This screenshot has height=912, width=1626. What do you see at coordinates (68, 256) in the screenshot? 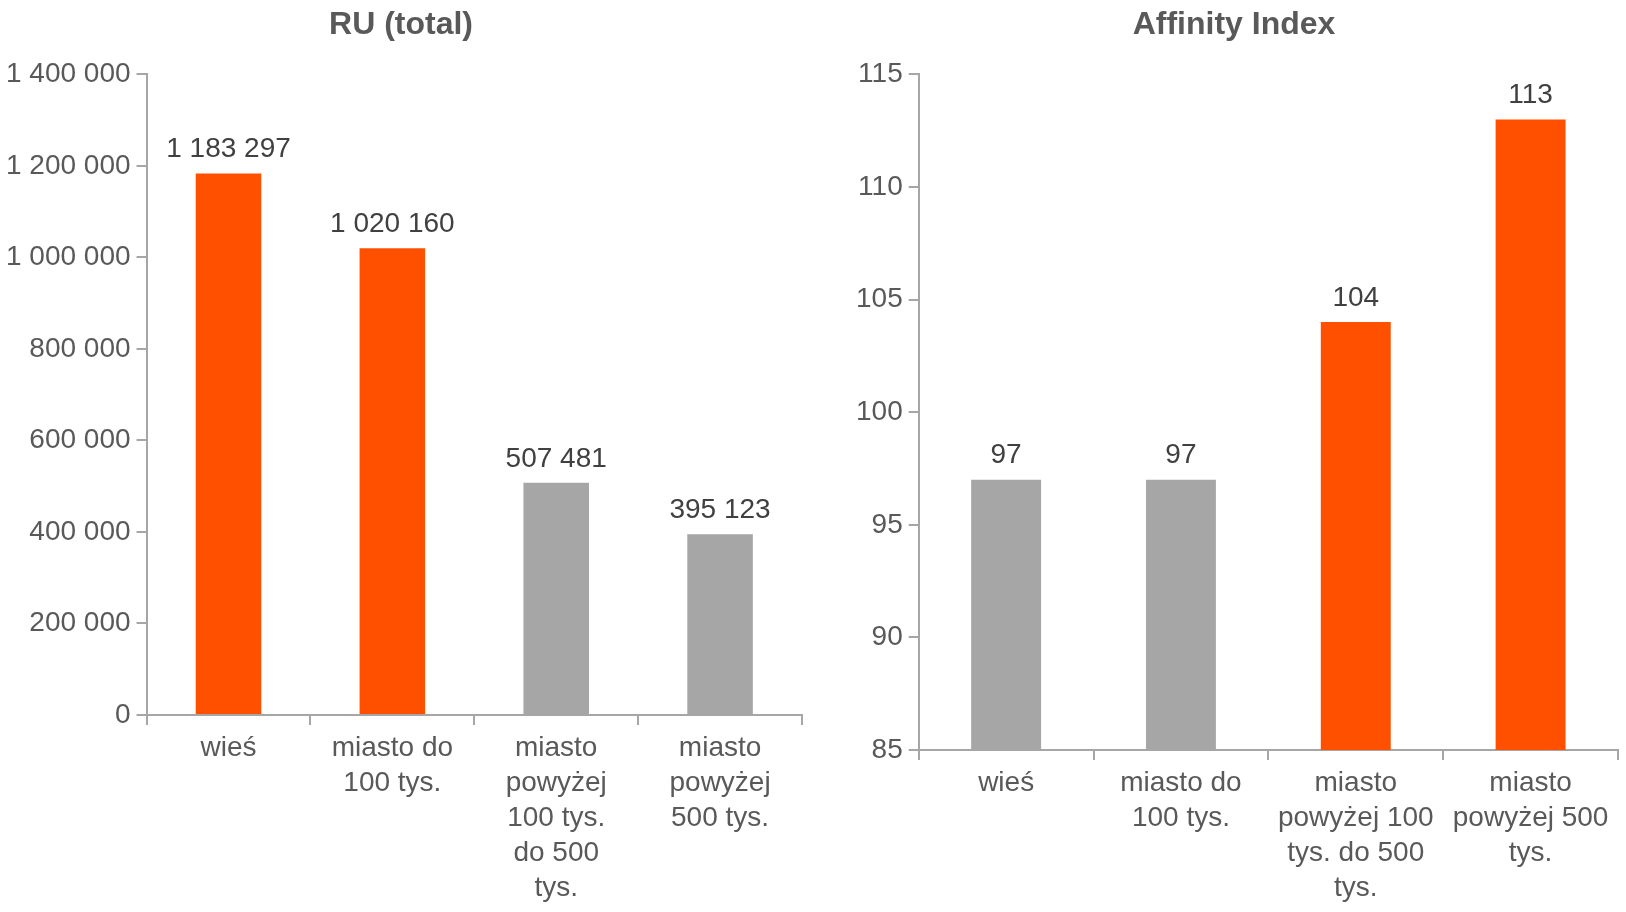
I see `y-tick-label: 1 000 000` at bounding box center [68, 256].